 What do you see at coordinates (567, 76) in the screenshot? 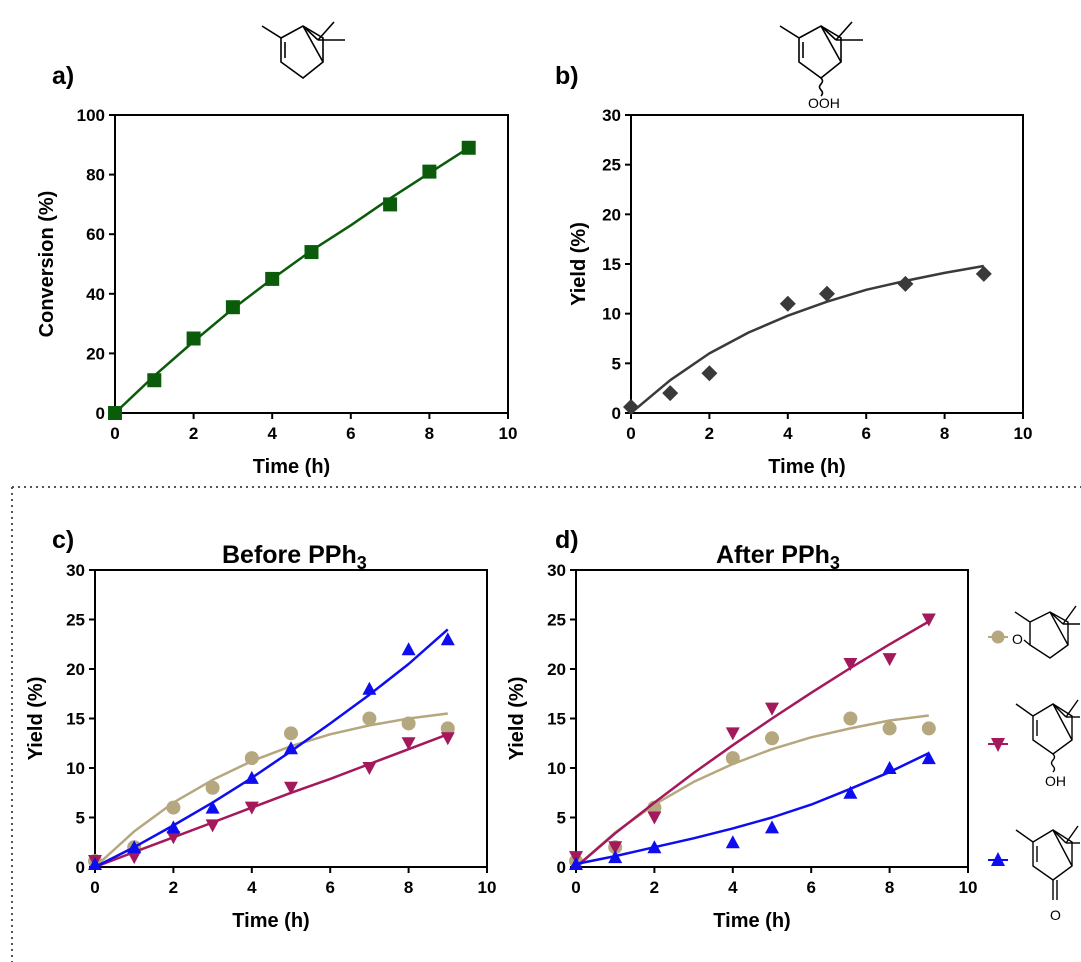
I see `panel-label-b: b)` at bounding box center [567, 76].